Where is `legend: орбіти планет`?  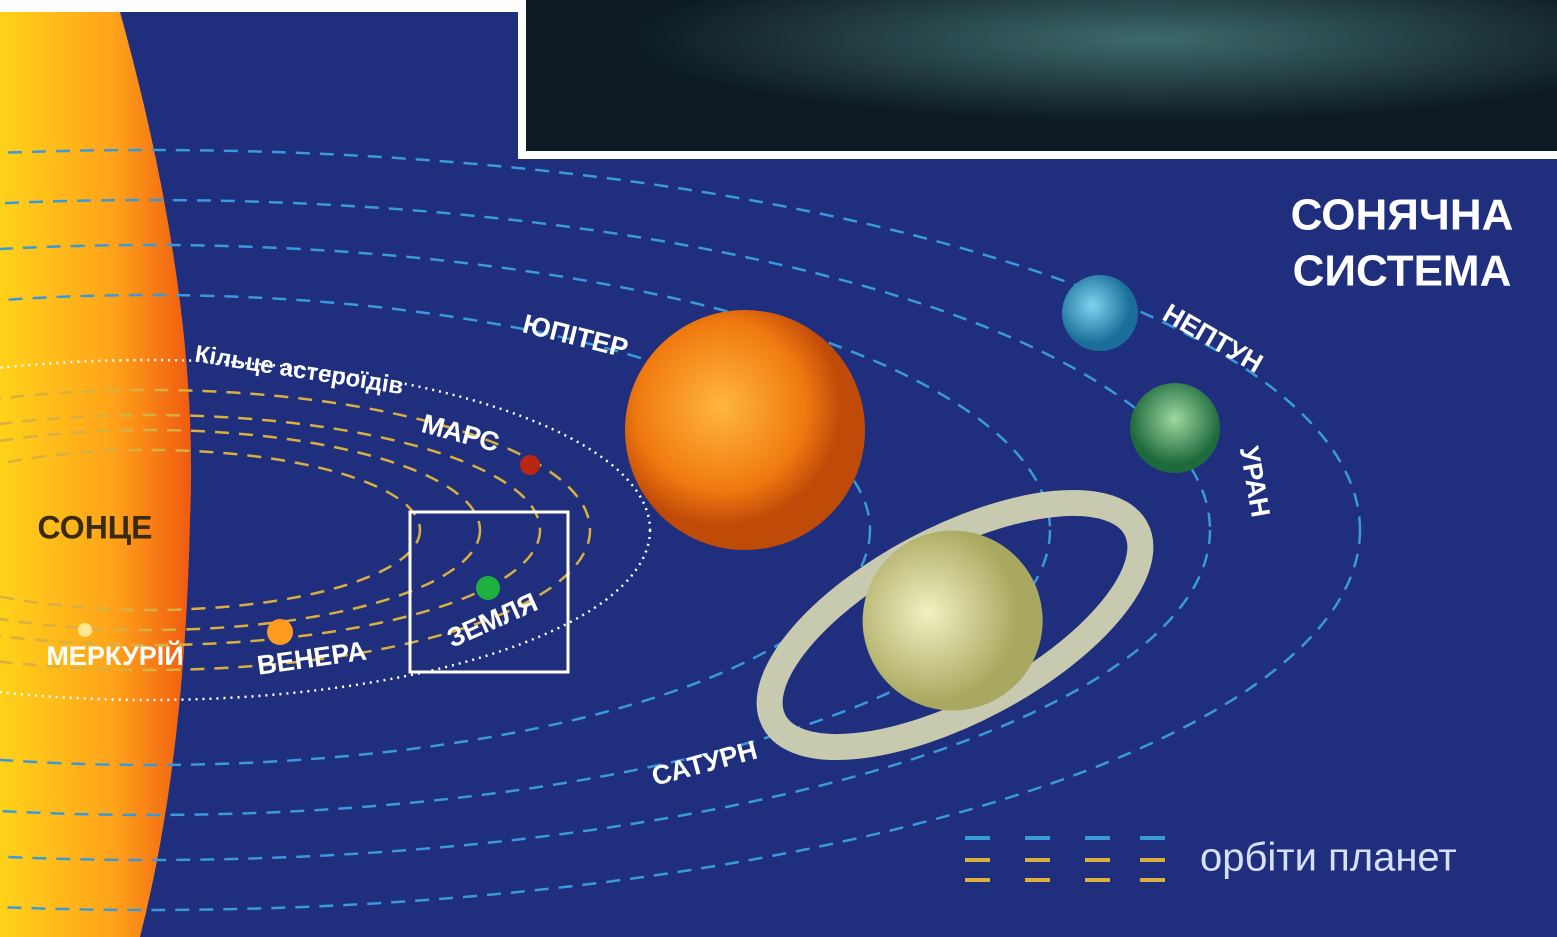 legend: орбіти планет is located at coordinates (1211, 859).